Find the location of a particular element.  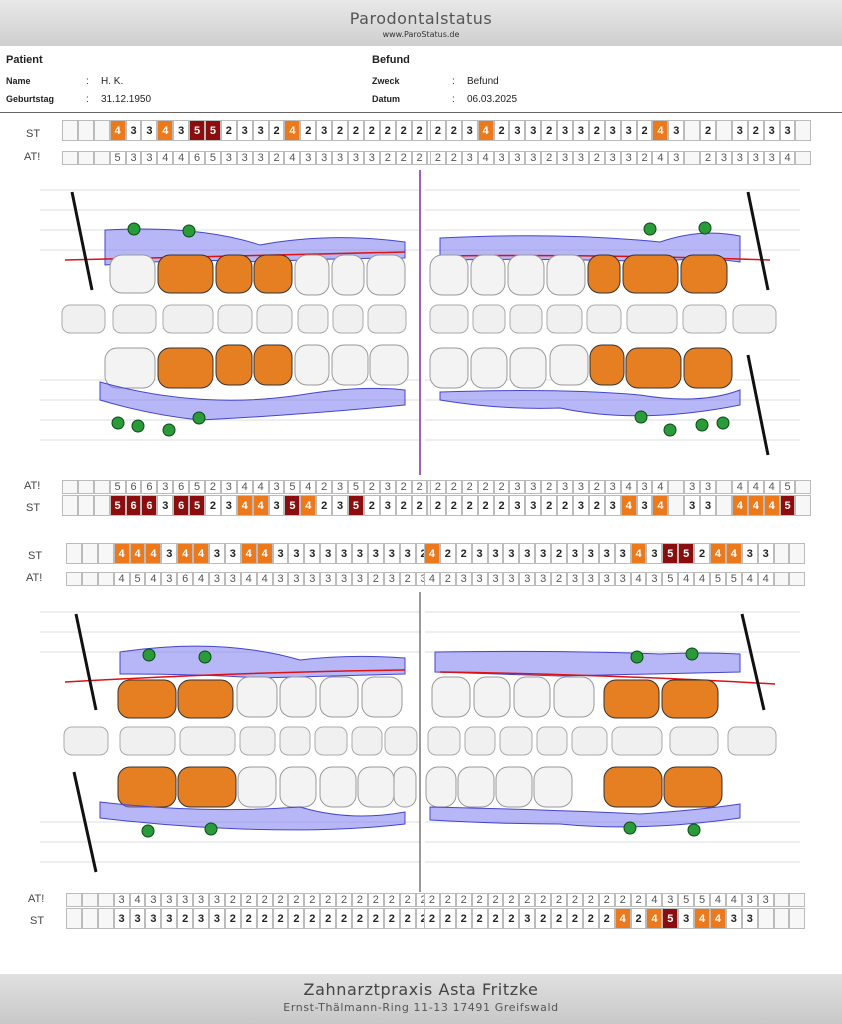

page-header: Parodontalstatus www.ParoStatus.de is located at coordinates (421, 23).